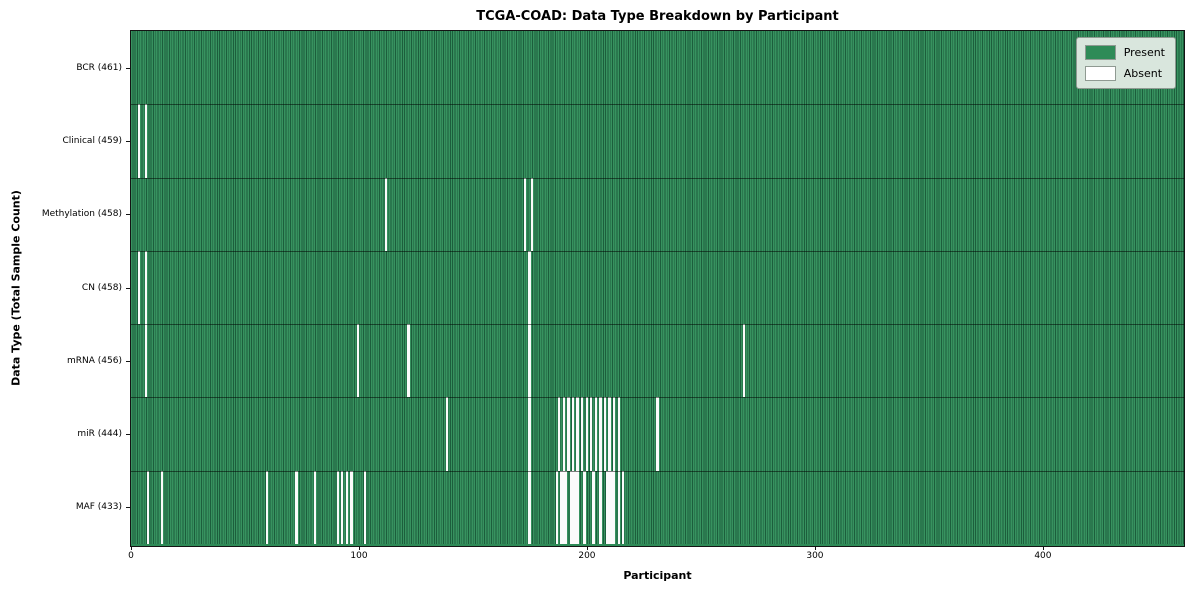  What do you see at coordinates (359, 556) in the screenshot?
I see `x-tick-label: 100` at bounding box center [359, 556].